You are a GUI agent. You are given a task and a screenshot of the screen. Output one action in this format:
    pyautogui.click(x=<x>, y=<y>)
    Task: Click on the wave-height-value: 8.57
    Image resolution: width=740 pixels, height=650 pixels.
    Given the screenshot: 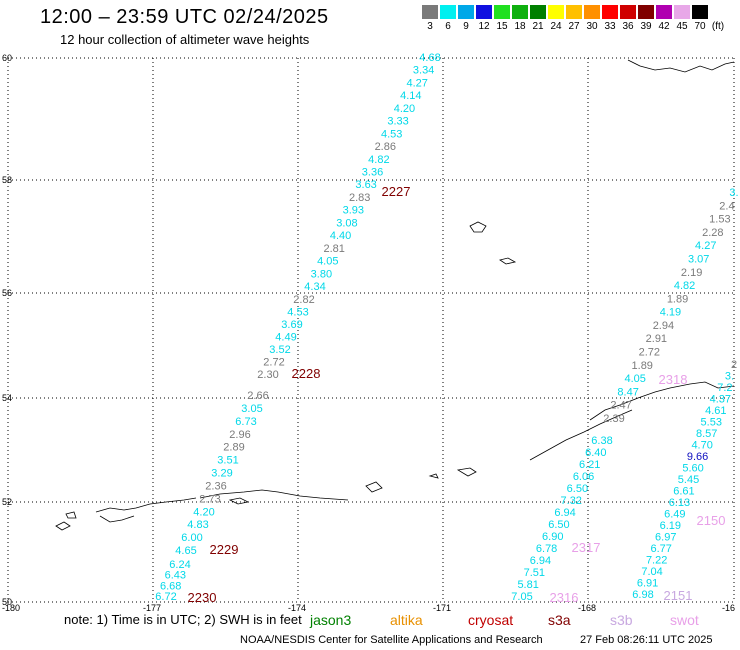 What is the action you would take?
    pyautogui.click(x=706, y=434)
    